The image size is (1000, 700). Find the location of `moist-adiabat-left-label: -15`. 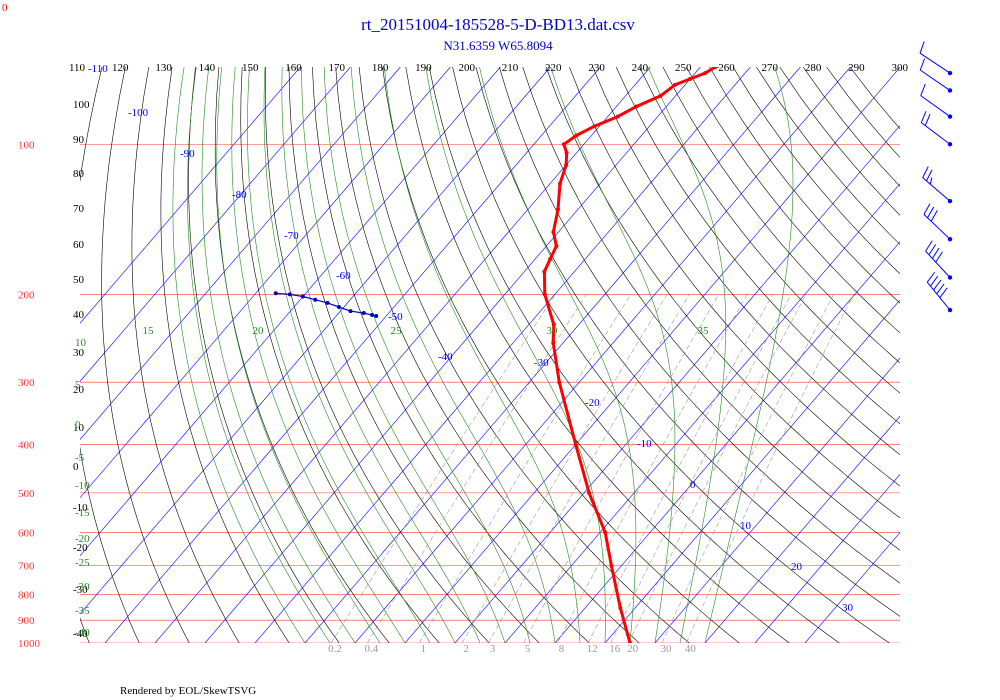

moist-adiabat-left-label: -15 is located at coordinates (82, 513).